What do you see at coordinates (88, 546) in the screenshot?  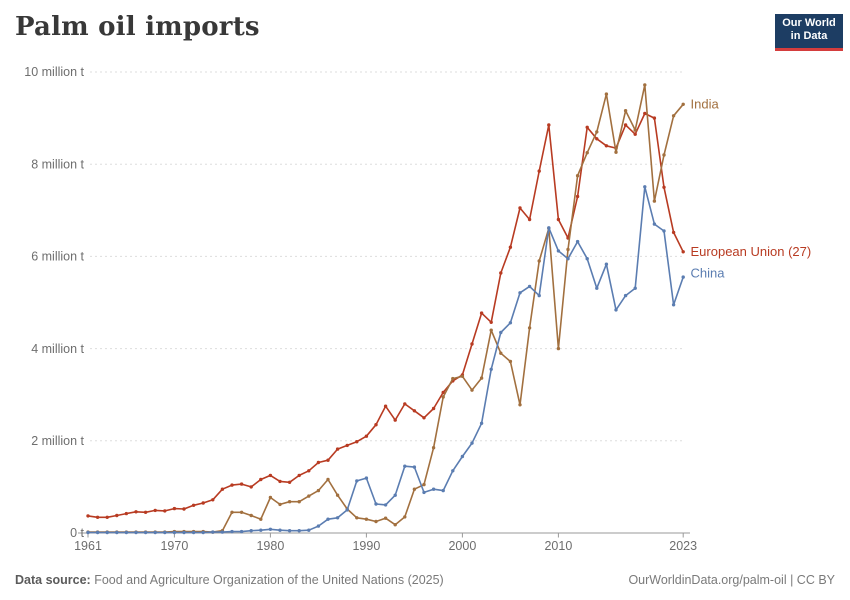 I see `svg-text: 1961` at bounding box center [88, 546].